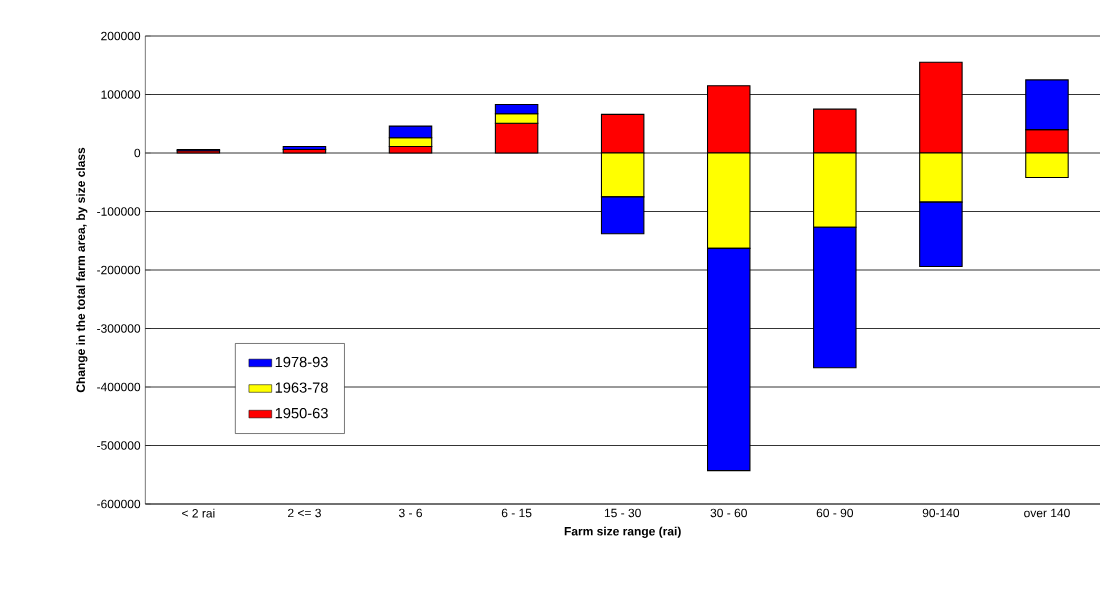  What do you see at coordinates (728, 513) in the screenshot?
I see `x-tick-label: 30 - 60` at bounding box center [728, 513].